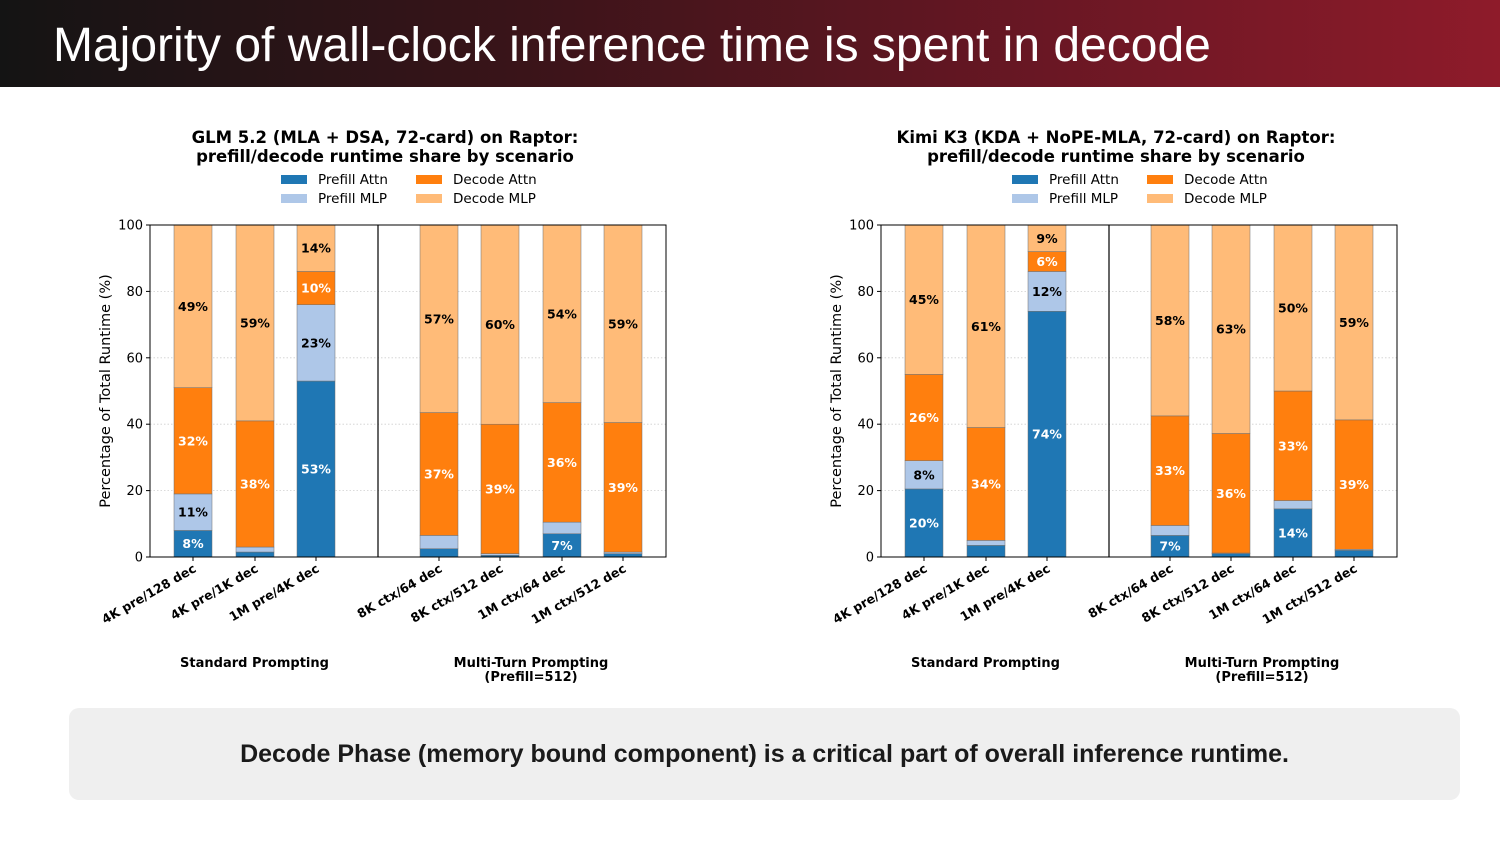 This screenshot has width=1500, height=844. I want to click on bar-stack: 34% 61%, so click(986, 391).